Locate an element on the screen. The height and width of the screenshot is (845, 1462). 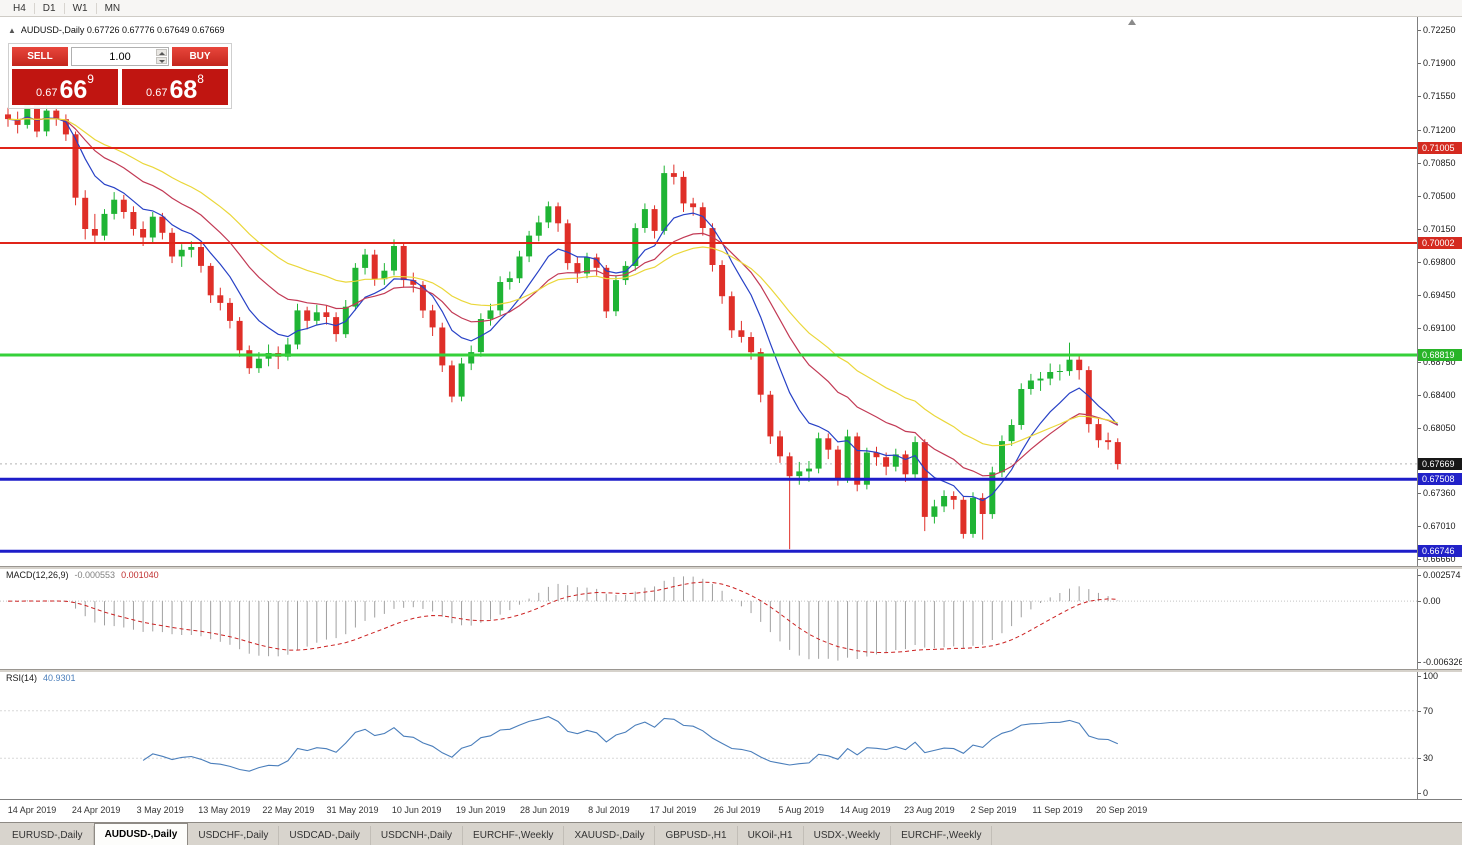
rsi-tick: 100 is located at coordinates (1428, 676).